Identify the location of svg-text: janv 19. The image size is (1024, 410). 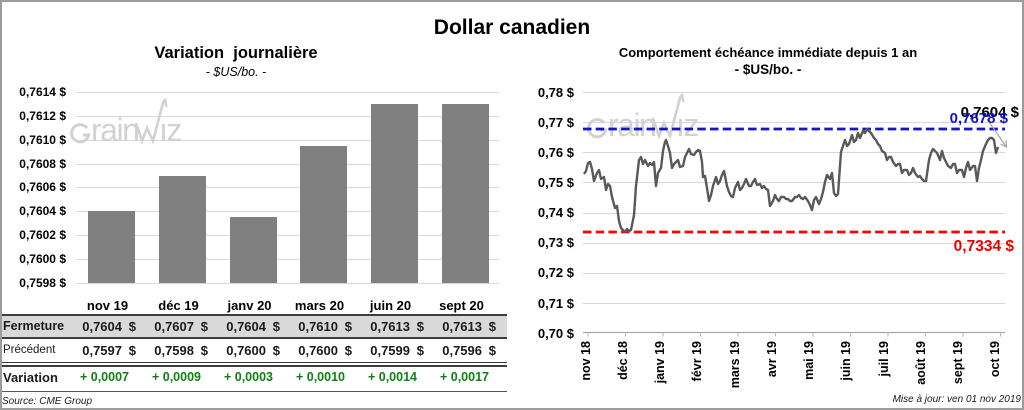
(660, 362).